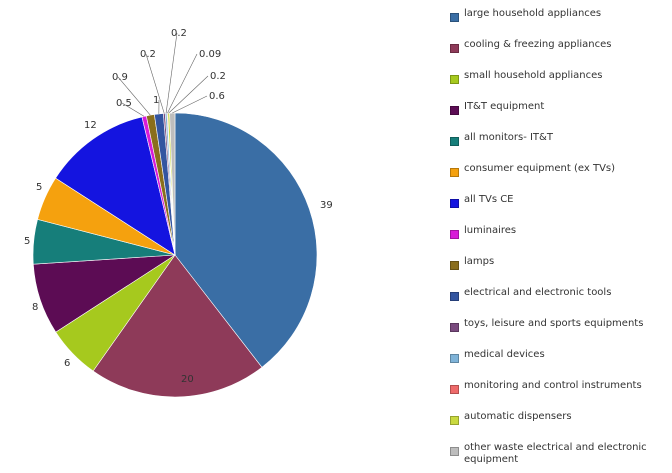 This screenshot has height=473, width=672. What do you see at coordinates (156, 100) in the screenshot?
I see `slice-value-label: 1` at bounding box center [156, 100].